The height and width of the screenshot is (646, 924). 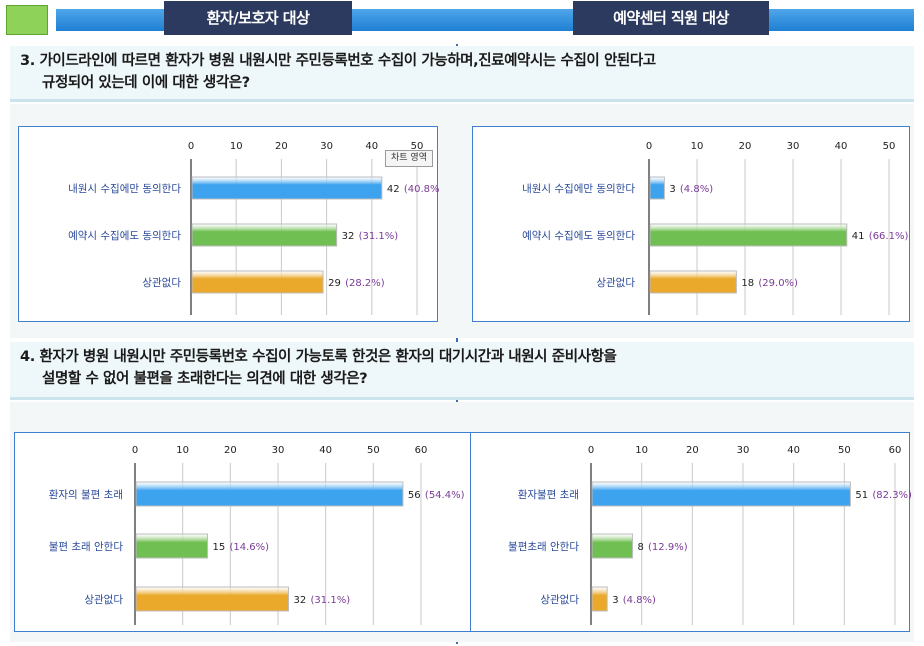 What do you see at coordinates (146, 83) in the screenshot?
I see `question-3-line2: 규정되어 있는데 이에 대한 생각은?` at bounding box center [146, 83].